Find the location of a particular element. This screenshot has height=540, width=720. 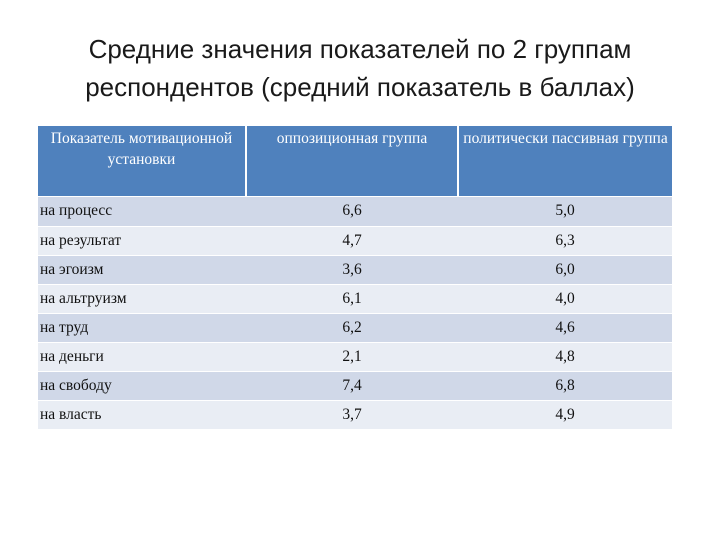

row-label: на процесс is located at coordinates (142, 210).